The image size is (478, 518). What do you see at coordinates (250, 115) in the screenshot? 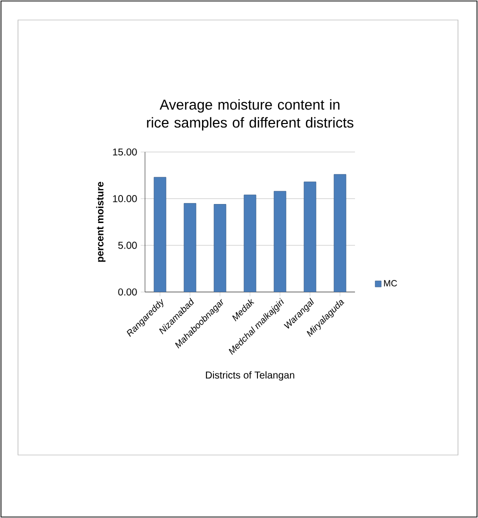
I see `chart-title: Average moisture content in rice samples of different districts` at bounding box center [250, 115].